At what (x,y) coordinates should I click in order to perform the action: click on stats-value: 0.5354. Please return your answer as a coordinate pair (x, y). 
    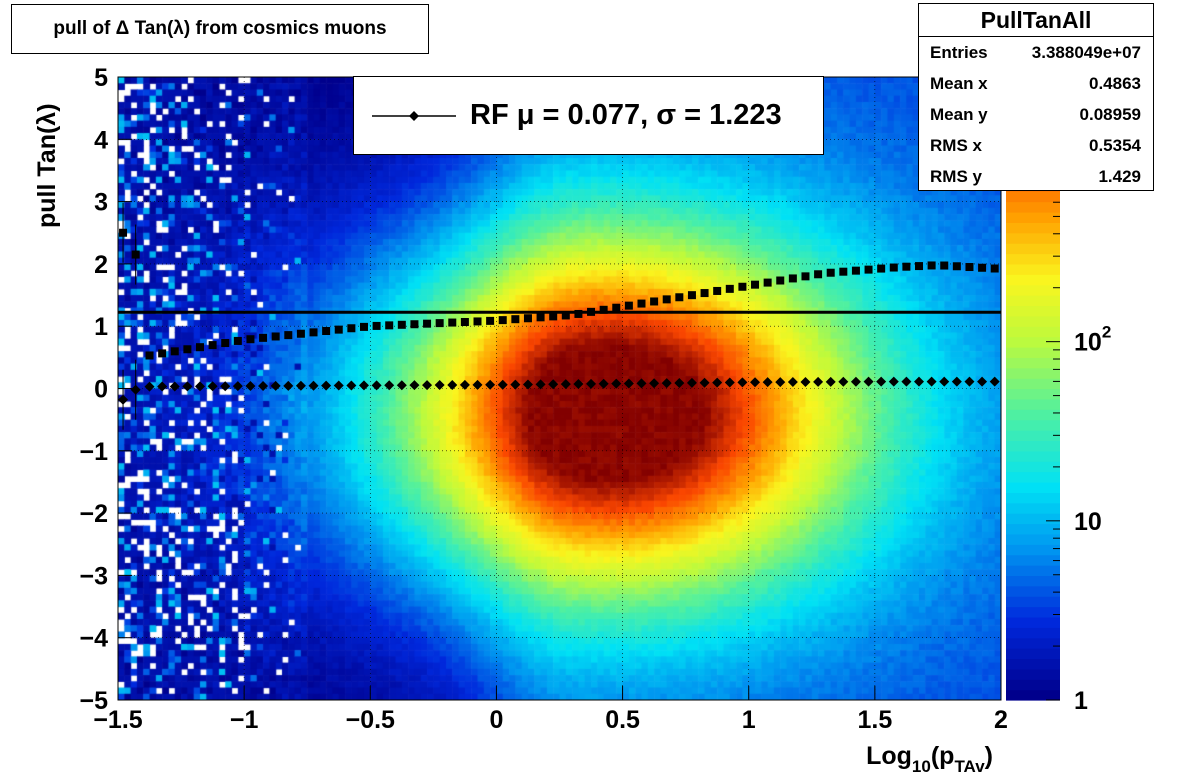
    Looking at the image, I should click on (1115, 145).